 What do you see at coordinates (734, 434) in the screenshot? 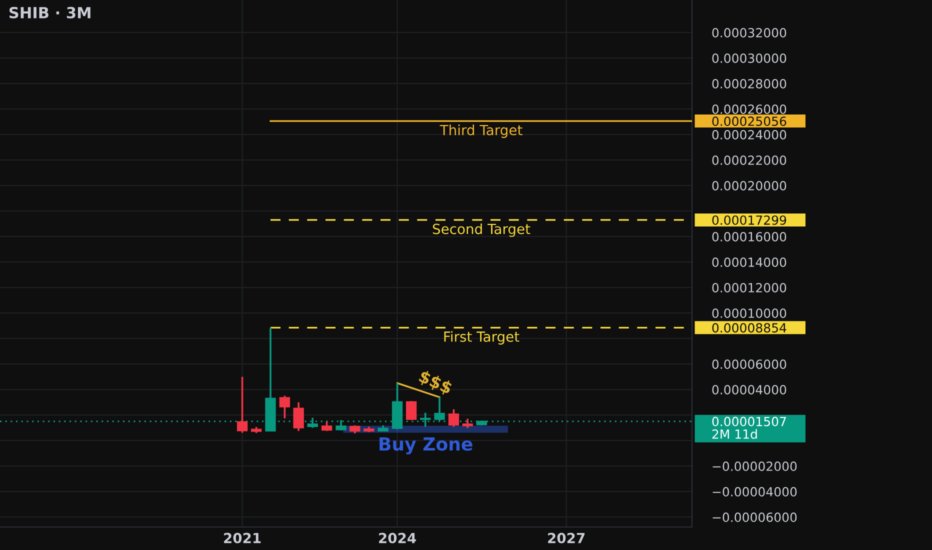
I see `ref-line-label: 2M 11d` at bounding box center [734, 434].